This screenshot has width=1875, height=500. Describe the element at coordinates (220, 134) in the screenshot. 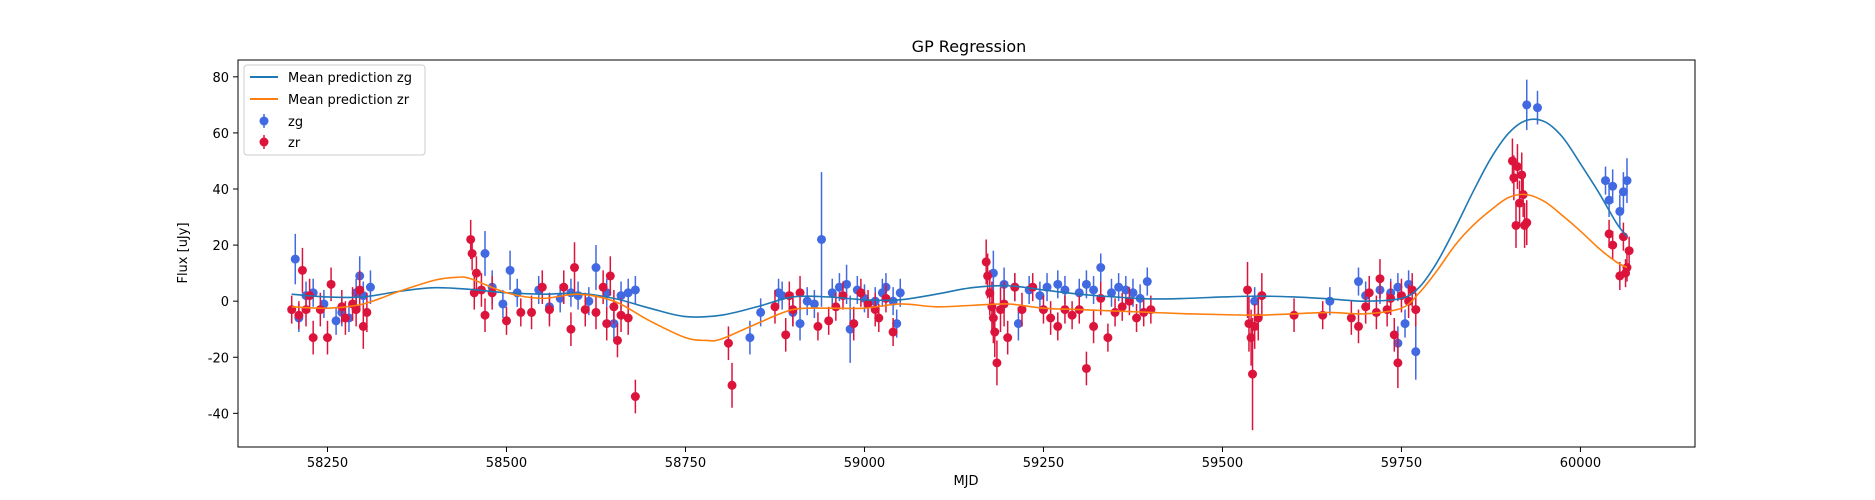

I see `y-tick-label: 60` at that location.